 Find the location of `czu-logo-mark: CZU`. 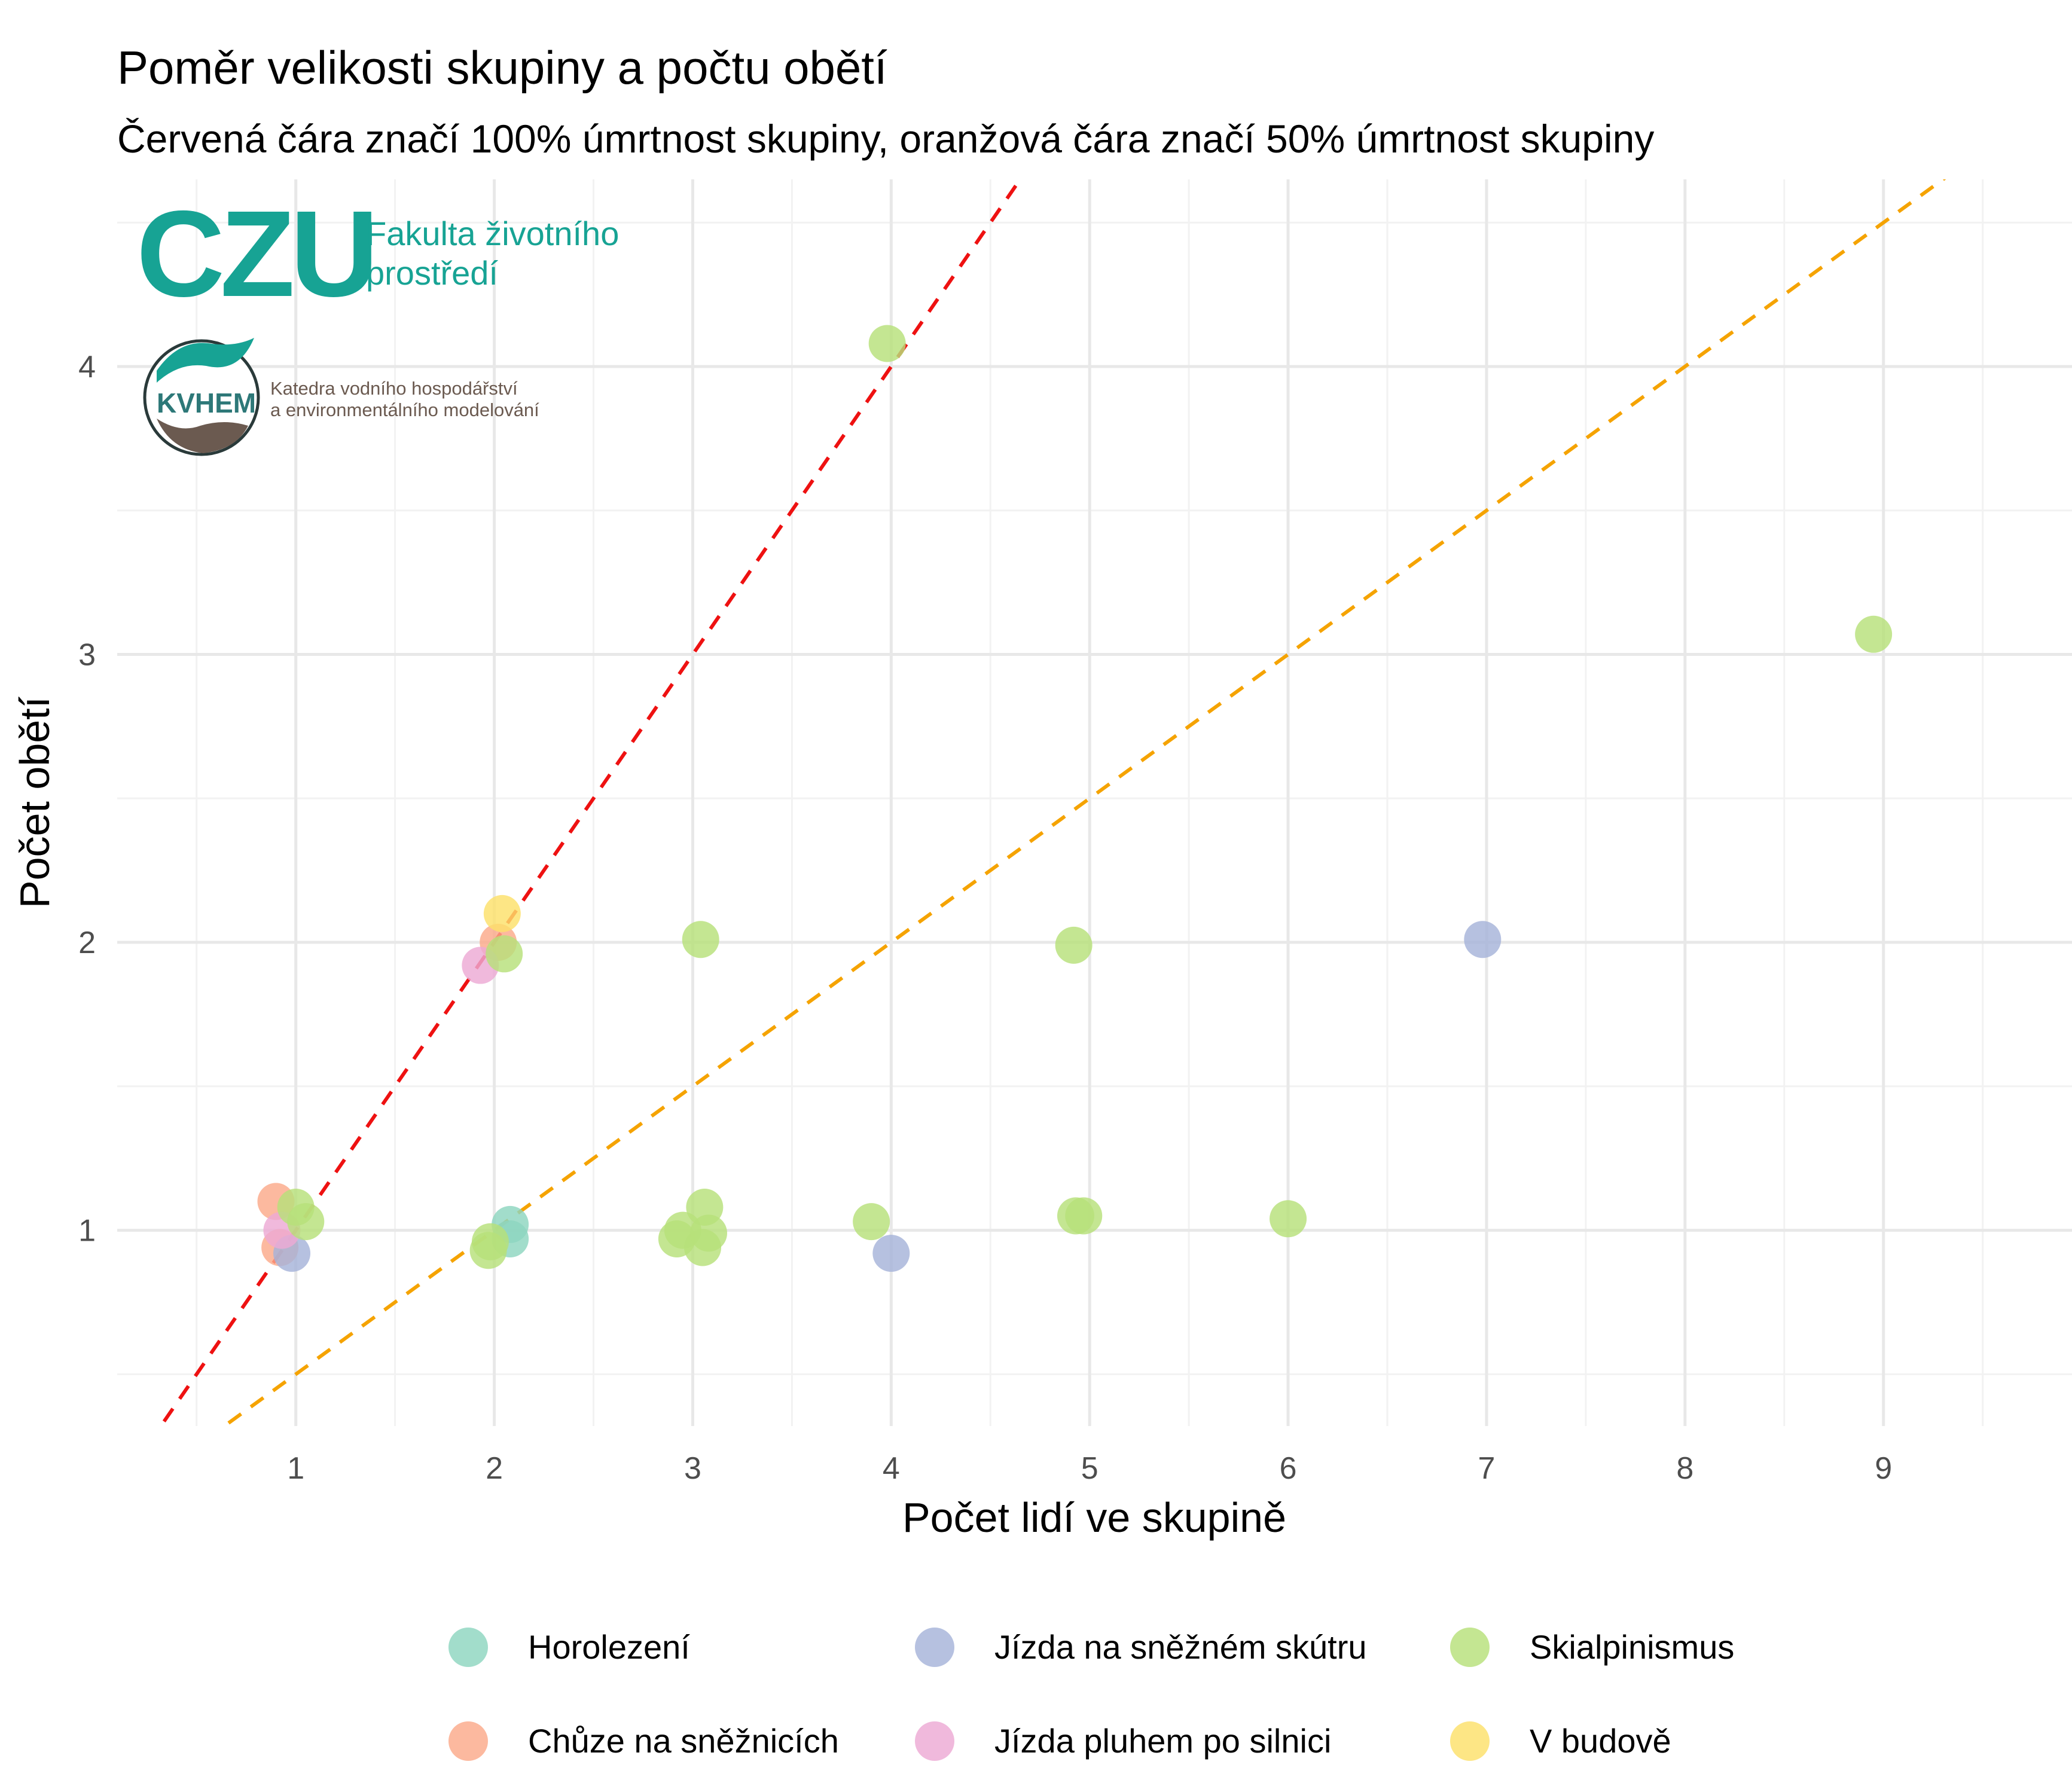

czu-logo-mark: CZU is located at coordinates (255, 253).